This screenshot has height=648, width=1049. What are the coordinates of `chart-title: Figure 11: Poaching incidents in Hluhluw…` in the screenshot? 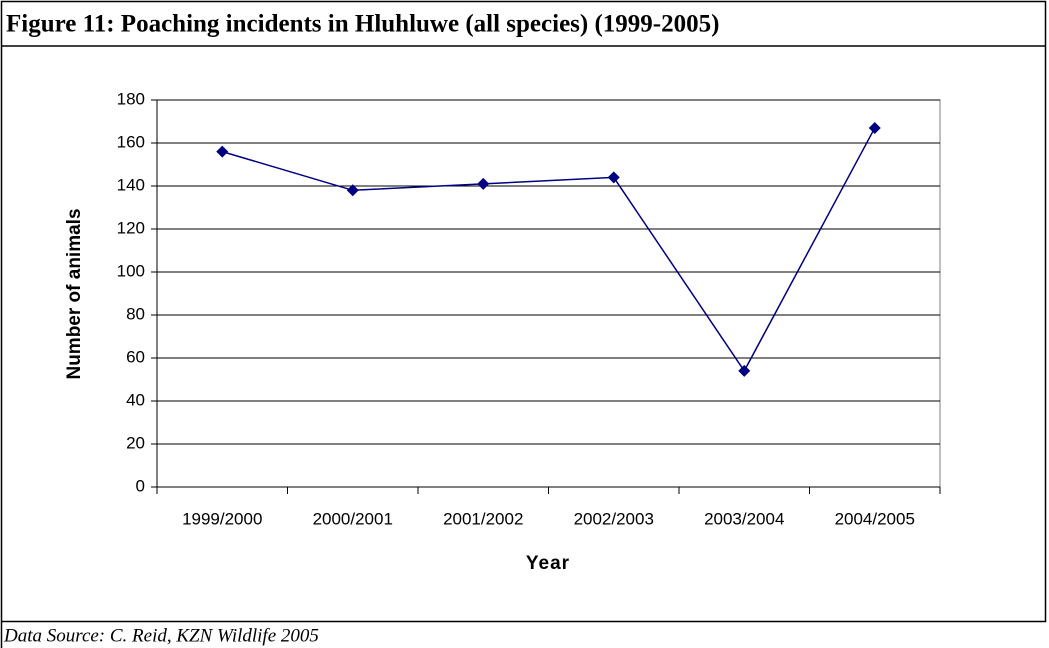 It's located at (362, 24).